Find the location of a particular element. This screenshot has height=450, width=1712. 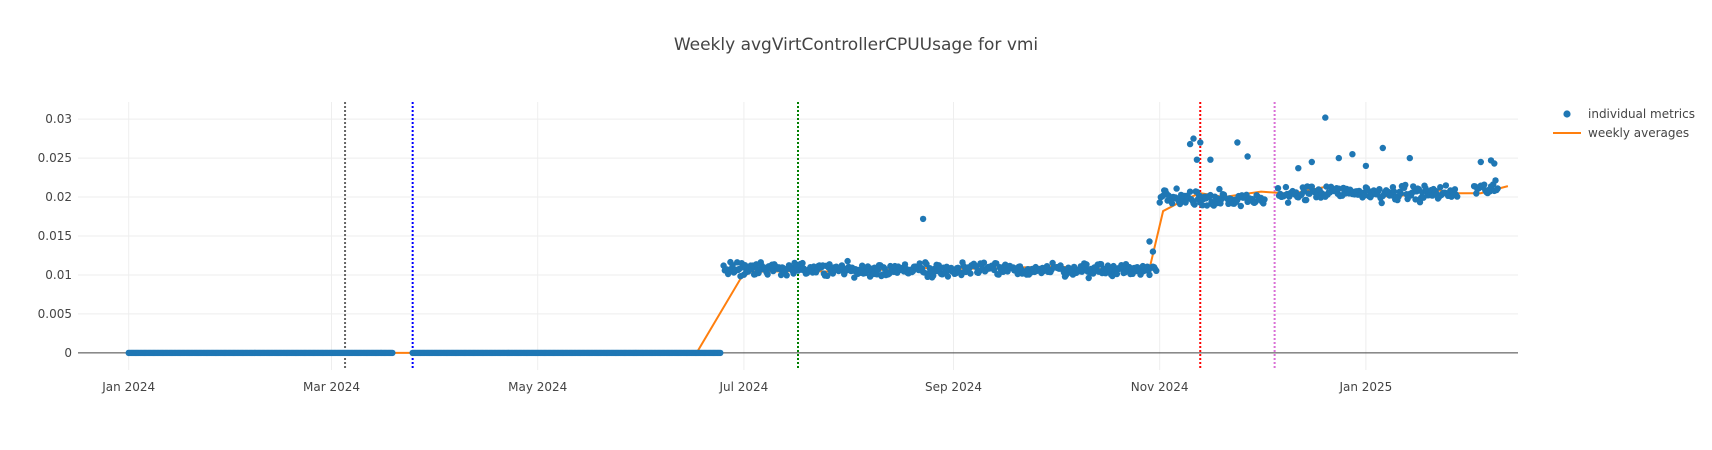

legend-marker-individual-metrics is located at coordinates (1567, 114).